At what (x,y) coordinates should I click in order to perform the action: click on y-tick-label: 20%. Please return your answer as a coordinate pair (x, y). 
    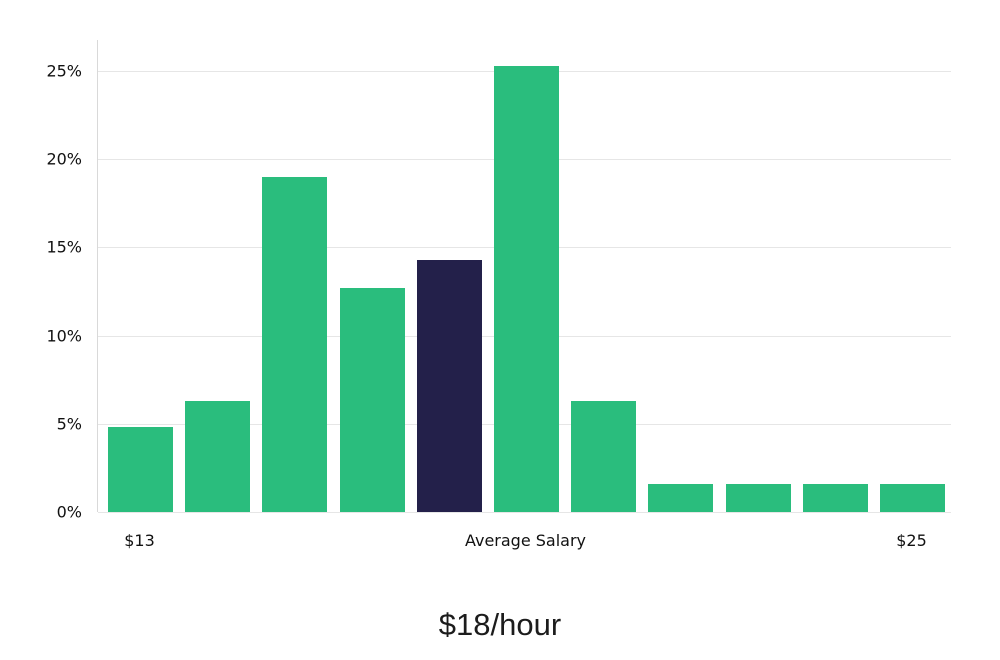
    Looking at the image, I should click on (64, 159).